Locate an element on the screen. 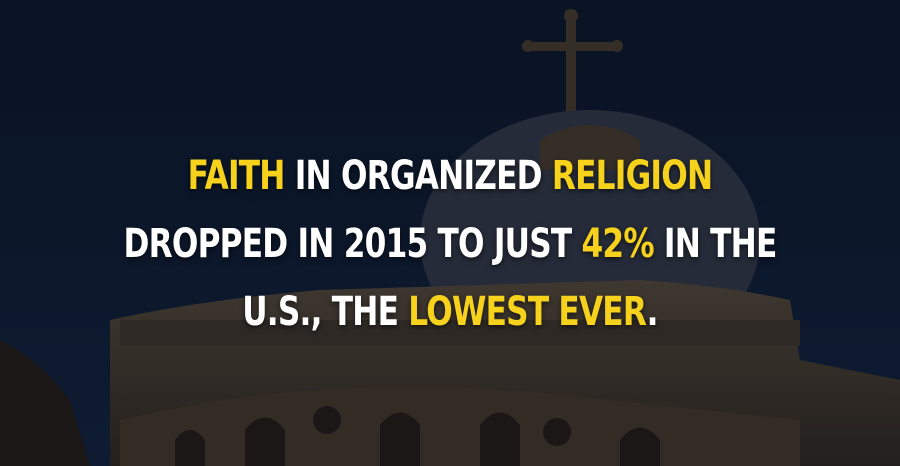 This screenshot has width=900, height=466. headline-line-1: FAITH IN ORGANIZED RELIGION is located at coordinates (450, 176).